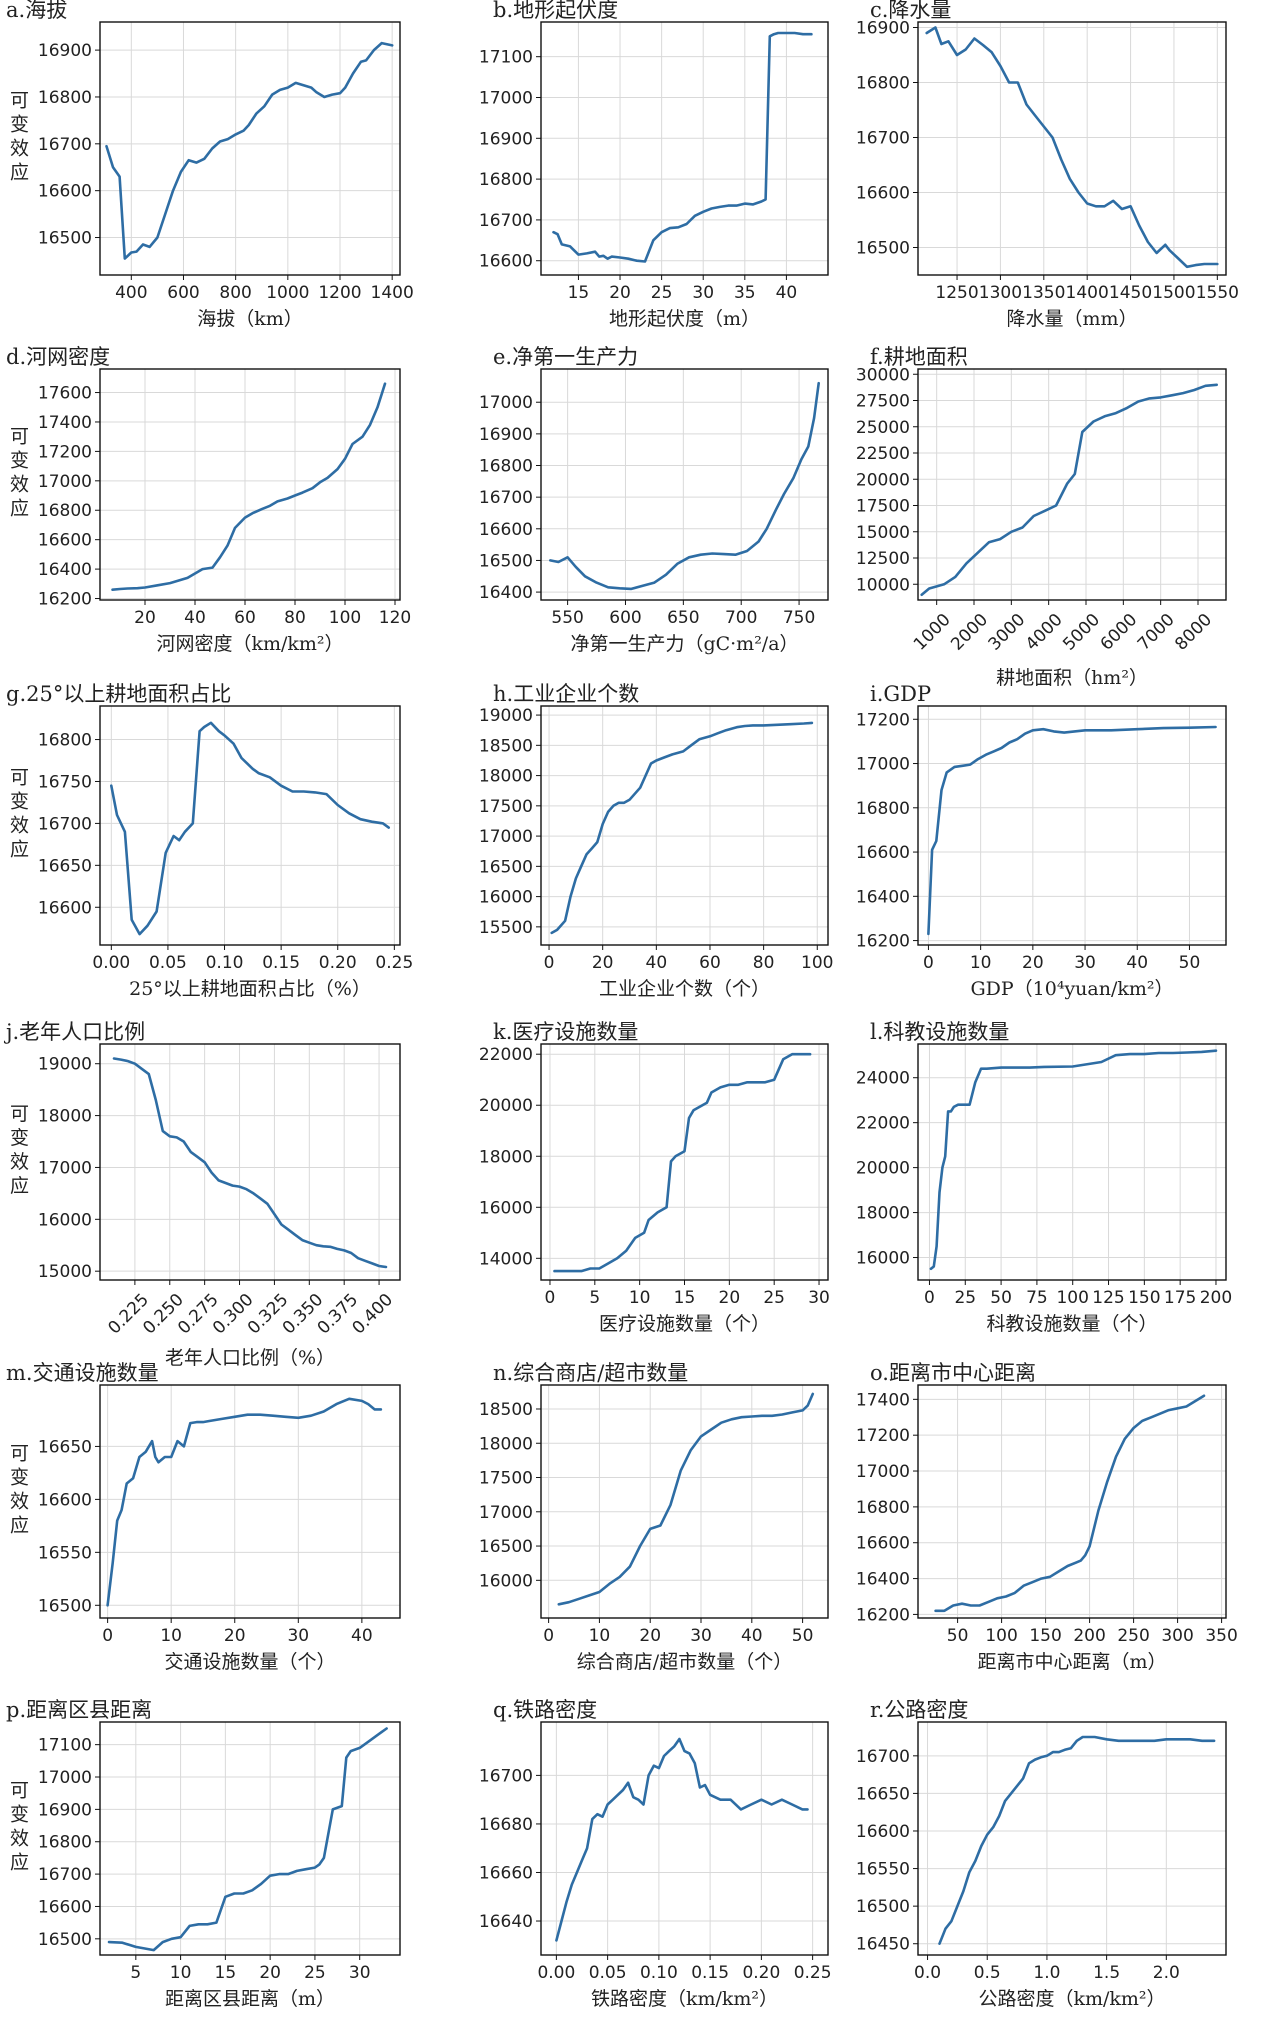  What do you see at coordinates (813, 1973) in the screenshot?
I see `x-tick-label: 0.25` at bounding box center [813, 1973].